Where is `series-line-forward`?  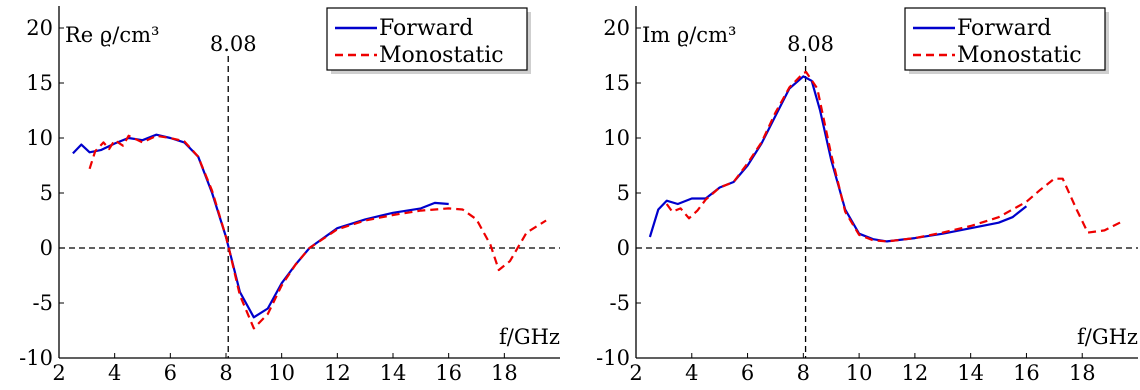 series-line-forward is located at coordinates (838, 159).